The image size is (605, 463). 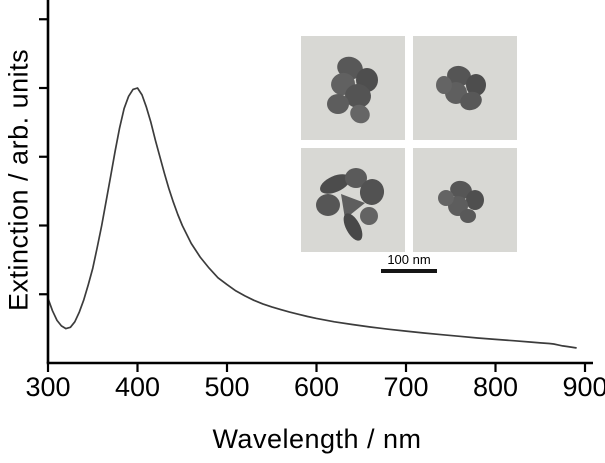 I want to click on x-tick-label: 600, so click(x=316, y=387).